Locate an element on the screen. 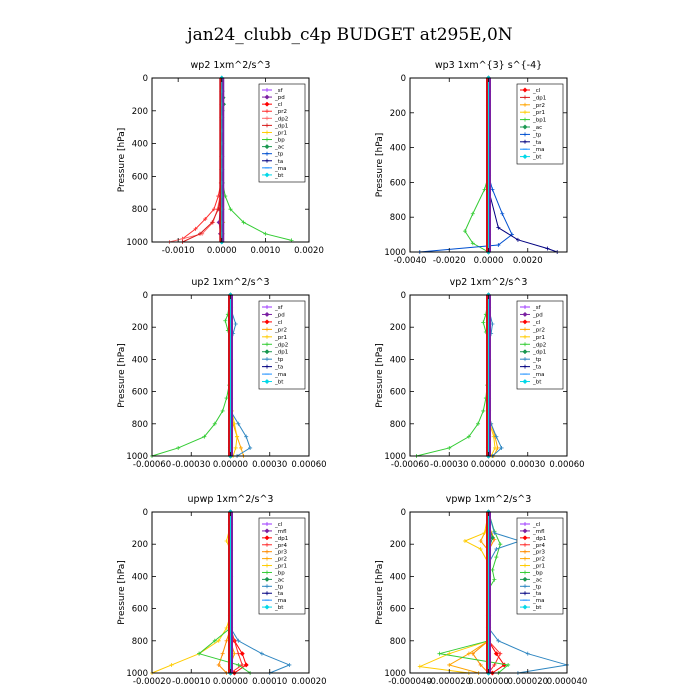 This screenshot has height=700, width=700. legend-label: _dp2 is located at coordinates (539, 345).